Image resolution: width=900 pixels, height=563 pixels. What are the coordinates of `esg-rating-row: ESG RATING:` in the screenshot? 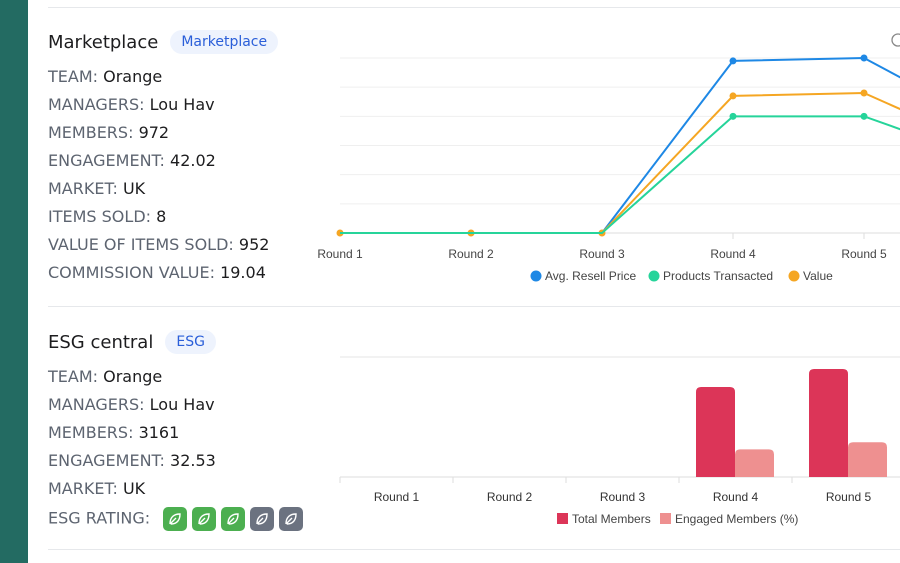 It's located at (176, 519).